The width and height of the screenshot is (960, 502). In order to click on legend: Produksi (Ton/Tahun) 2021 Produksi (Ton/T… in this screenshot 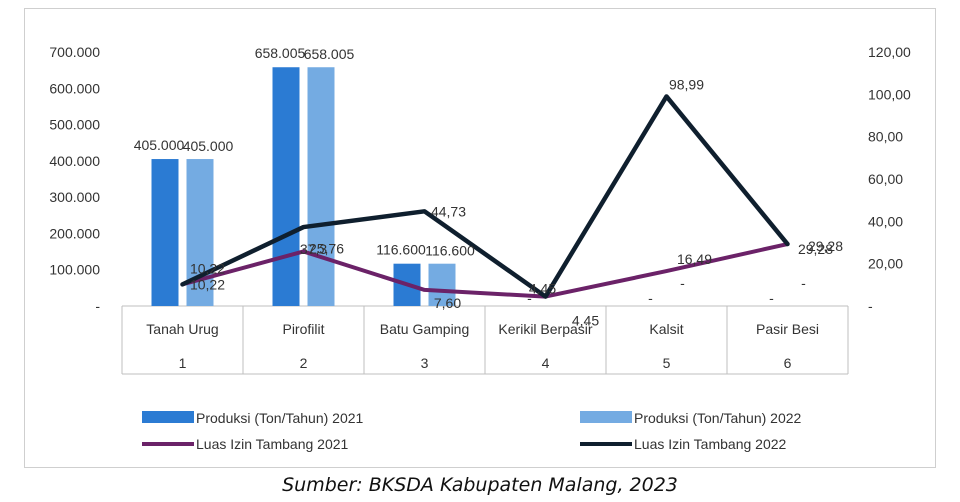, I will do `click(472, 431)`.